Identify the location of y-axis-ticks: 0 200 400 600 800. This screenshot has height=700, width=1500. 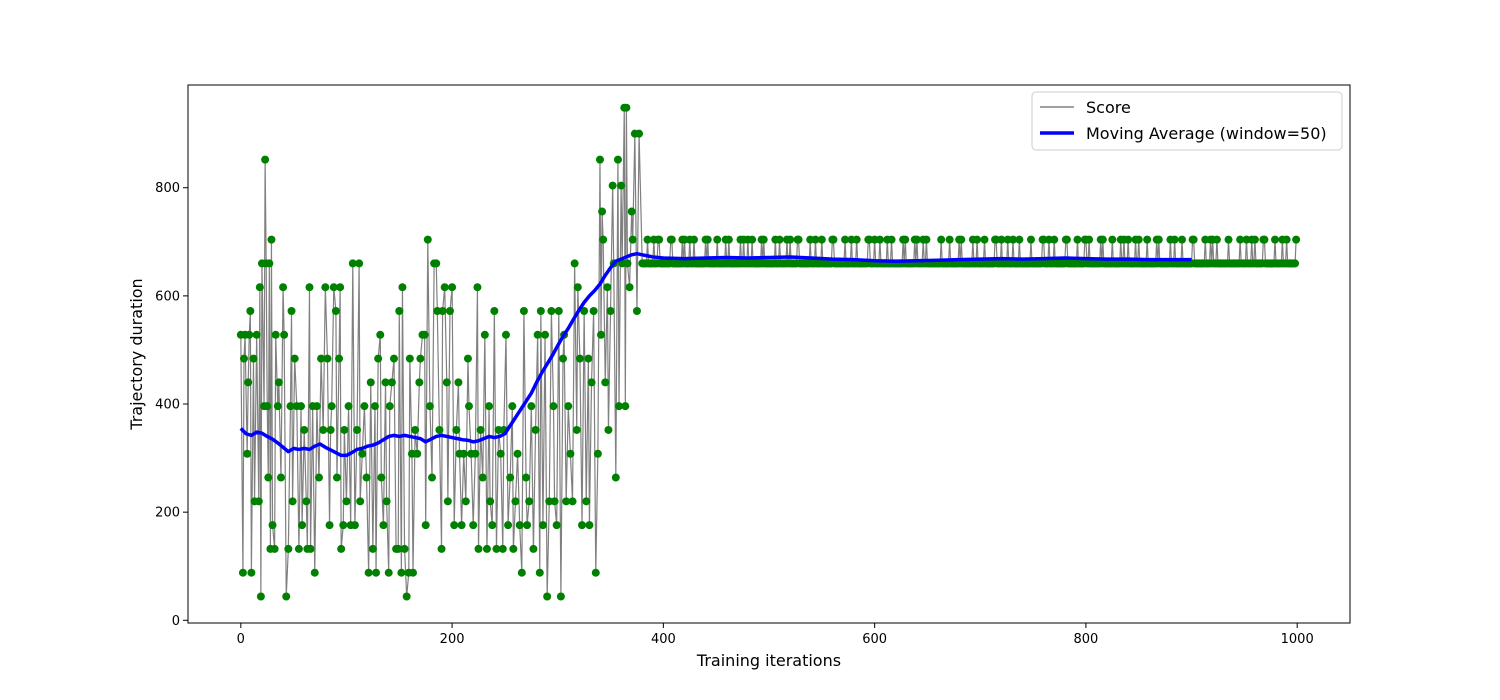
(171, 405).